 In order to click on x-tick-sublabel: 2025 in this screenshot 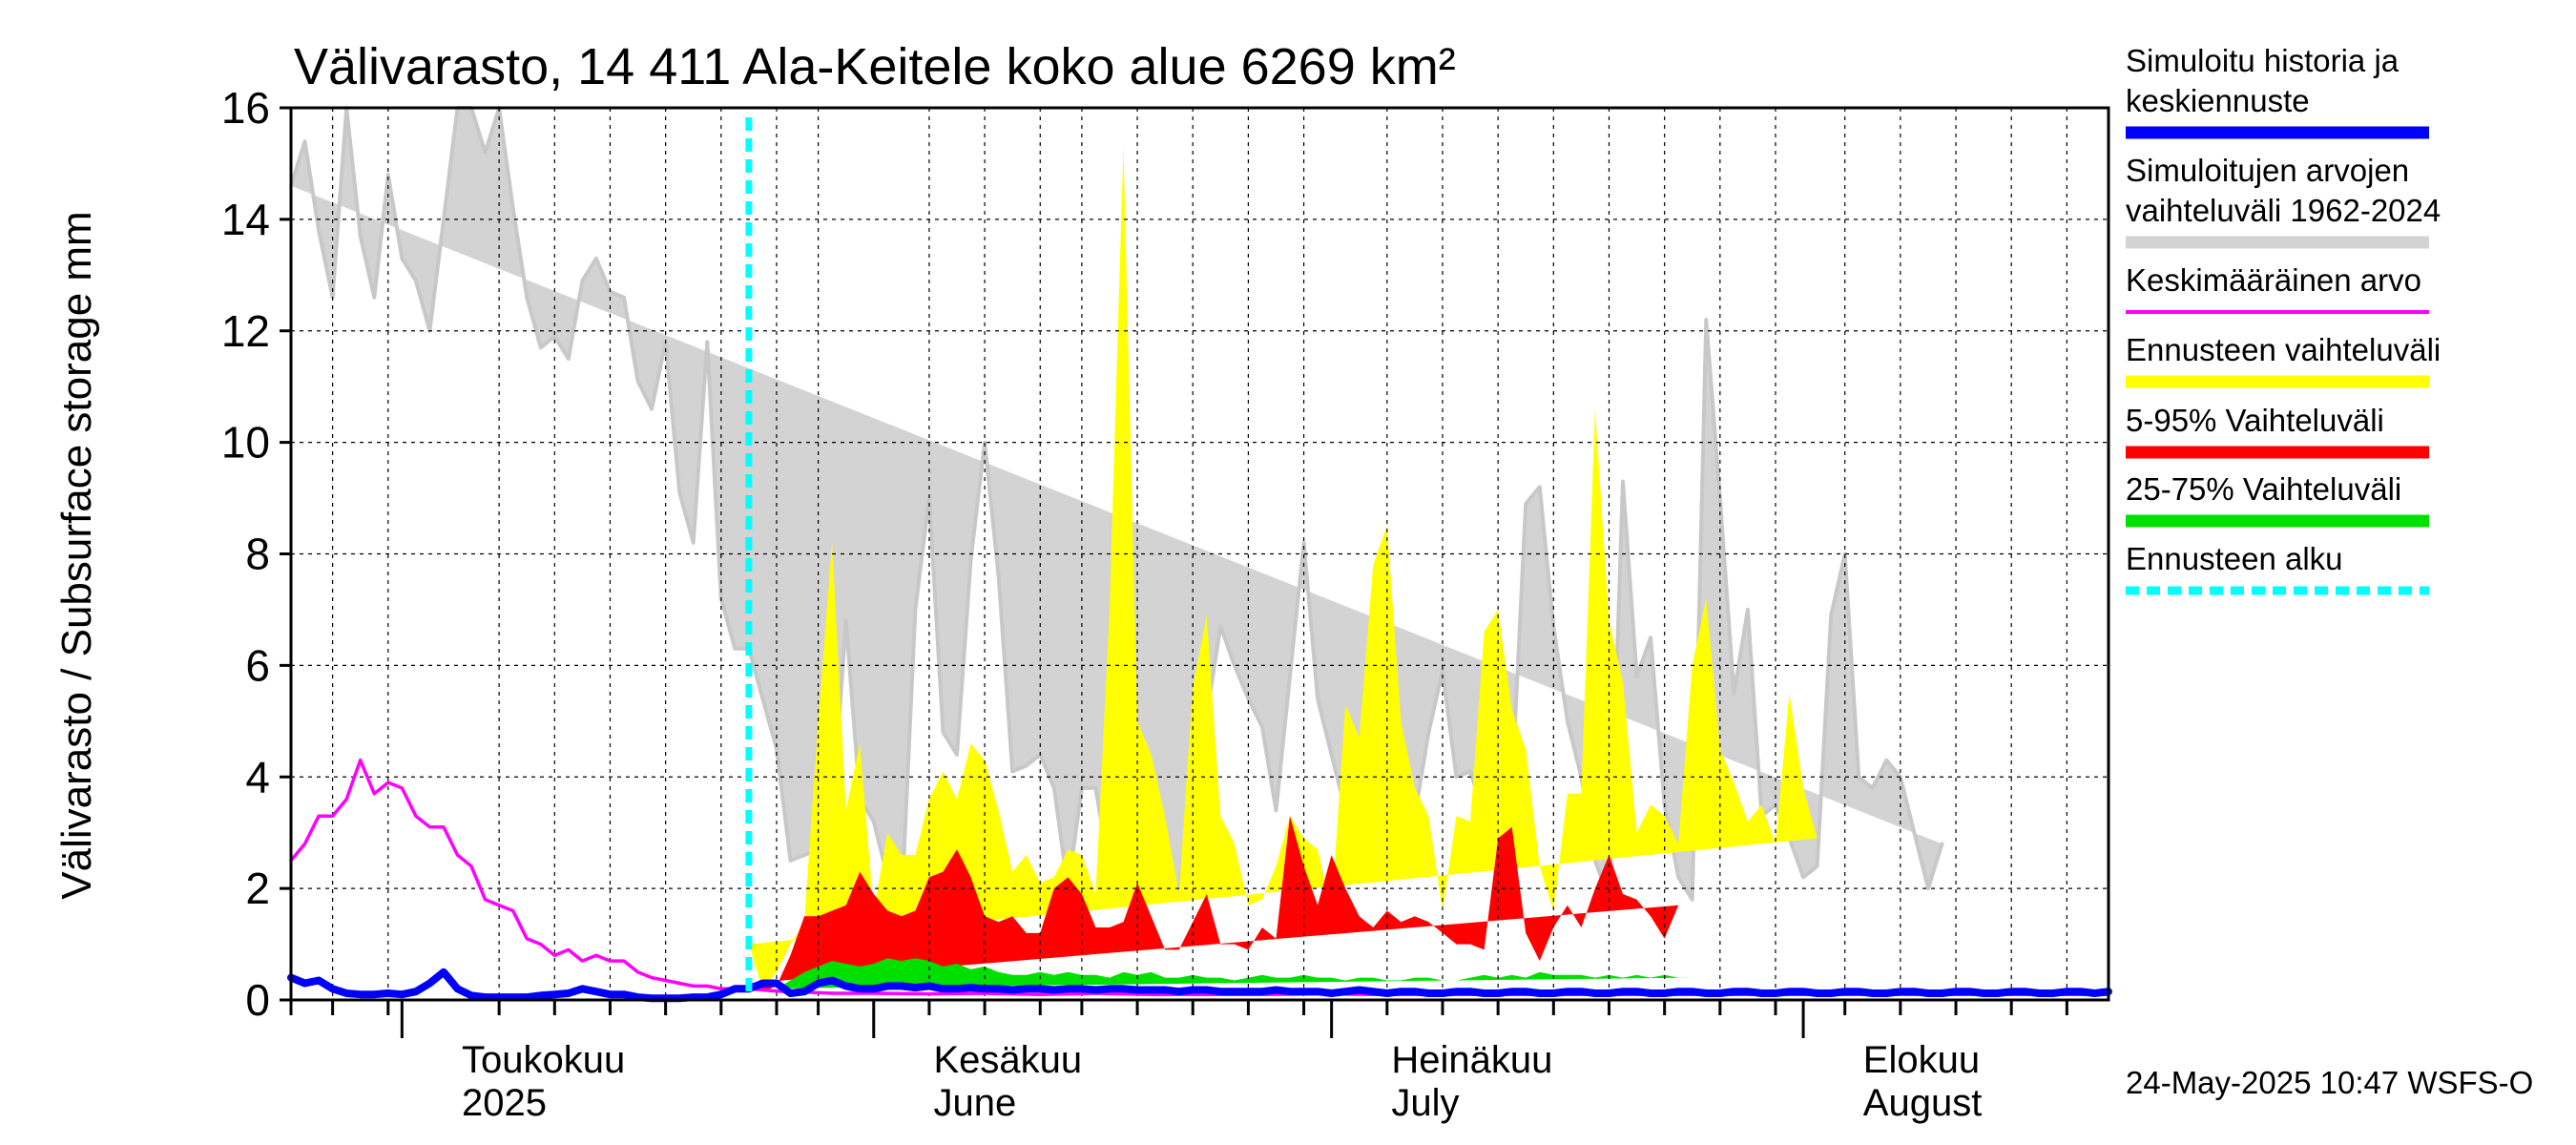, I will do `click(504, 1103)`.